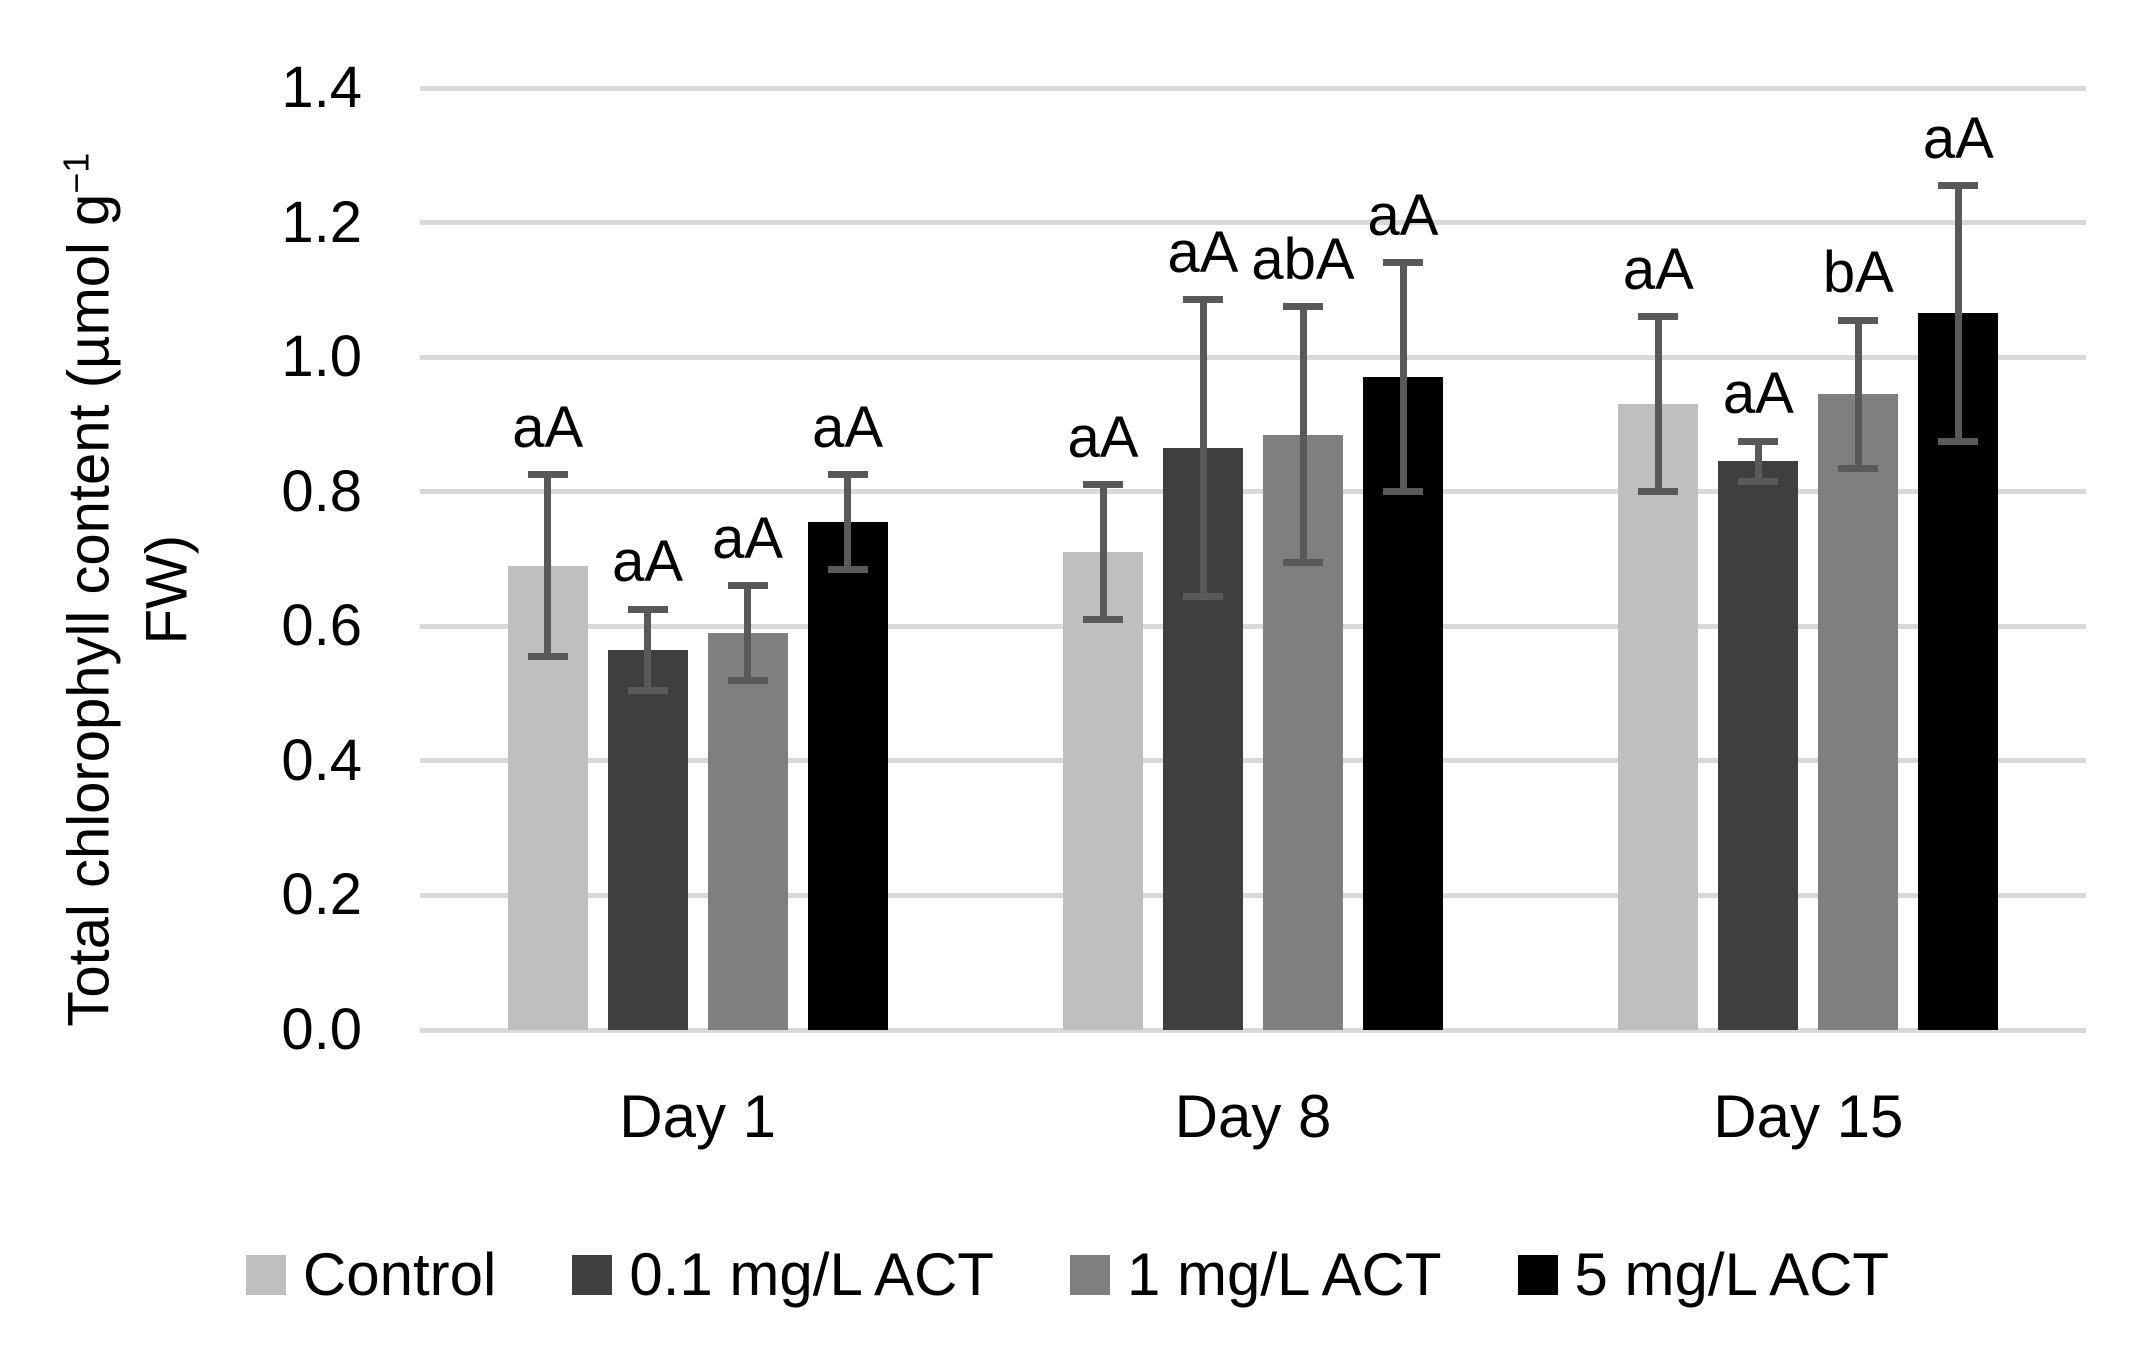 This screenshot has height=1357, width=2135. I want to click on y-tick-label: 1.2, so click(321, 222).